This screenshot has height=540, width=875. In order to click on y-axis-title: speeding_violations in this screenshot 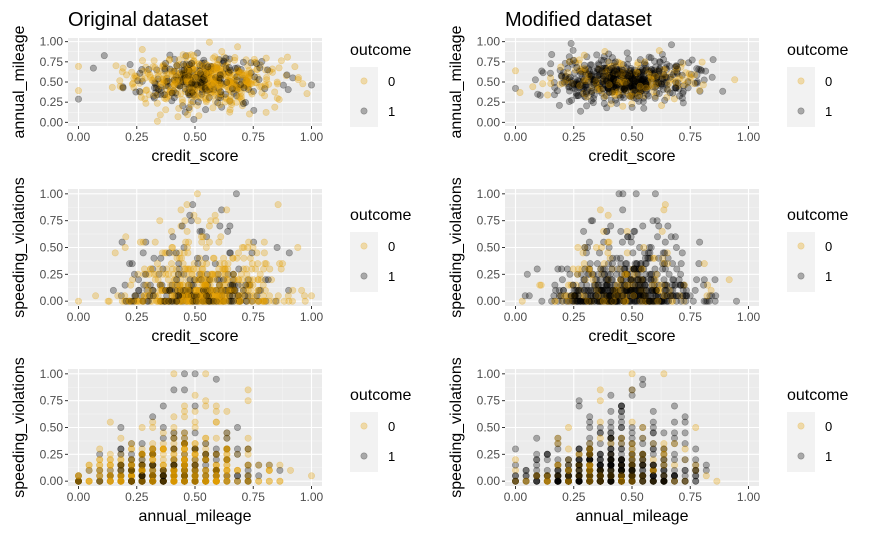, I will do `click(19, 247)`.